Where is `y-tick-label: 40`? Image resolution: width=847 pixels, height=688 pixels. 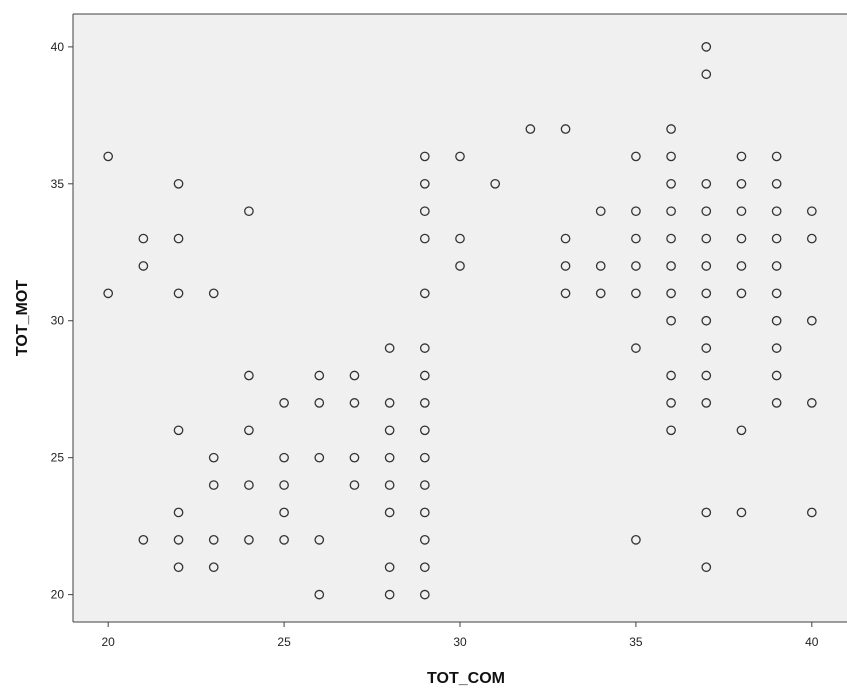
y-tick-label: 40 is located at coordinates (58, 47).